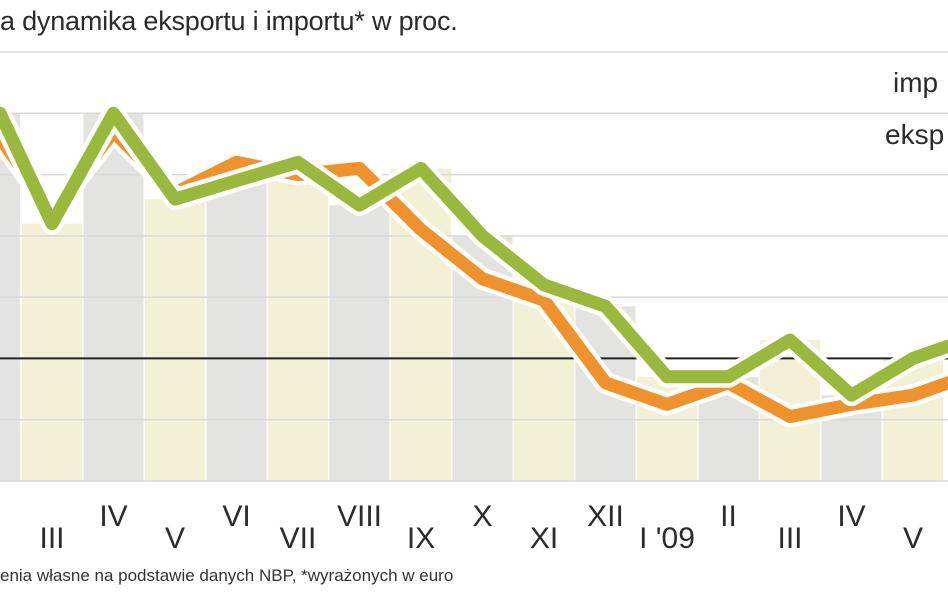  Describe the element at coordinates (914, 108) in the screenshot. I see `legend: imp eksp` at that location.